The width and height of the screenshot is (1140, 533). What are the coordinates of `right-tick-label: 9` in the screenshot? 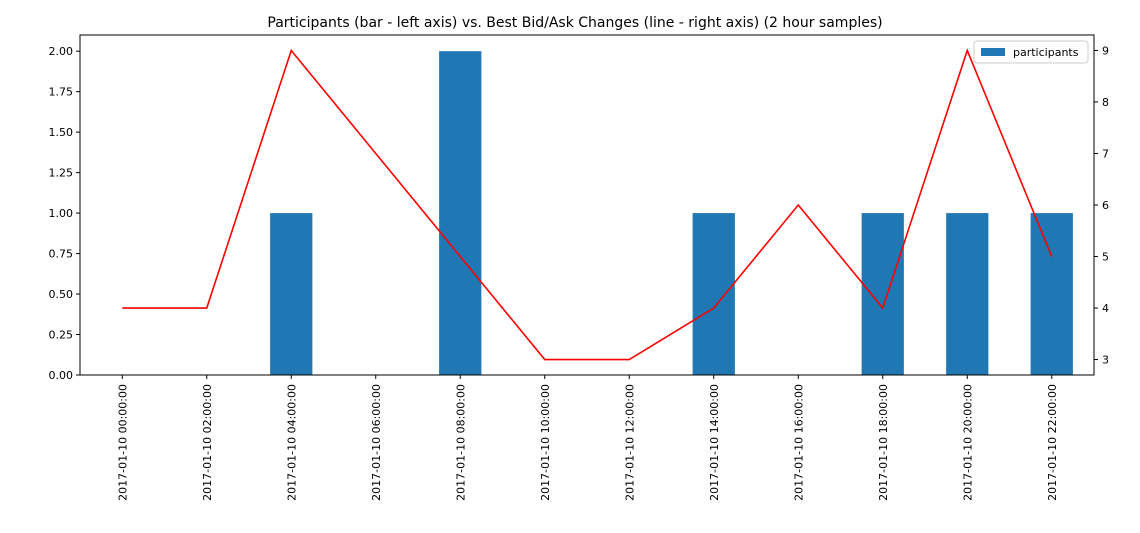 It's located at (1105, 50).